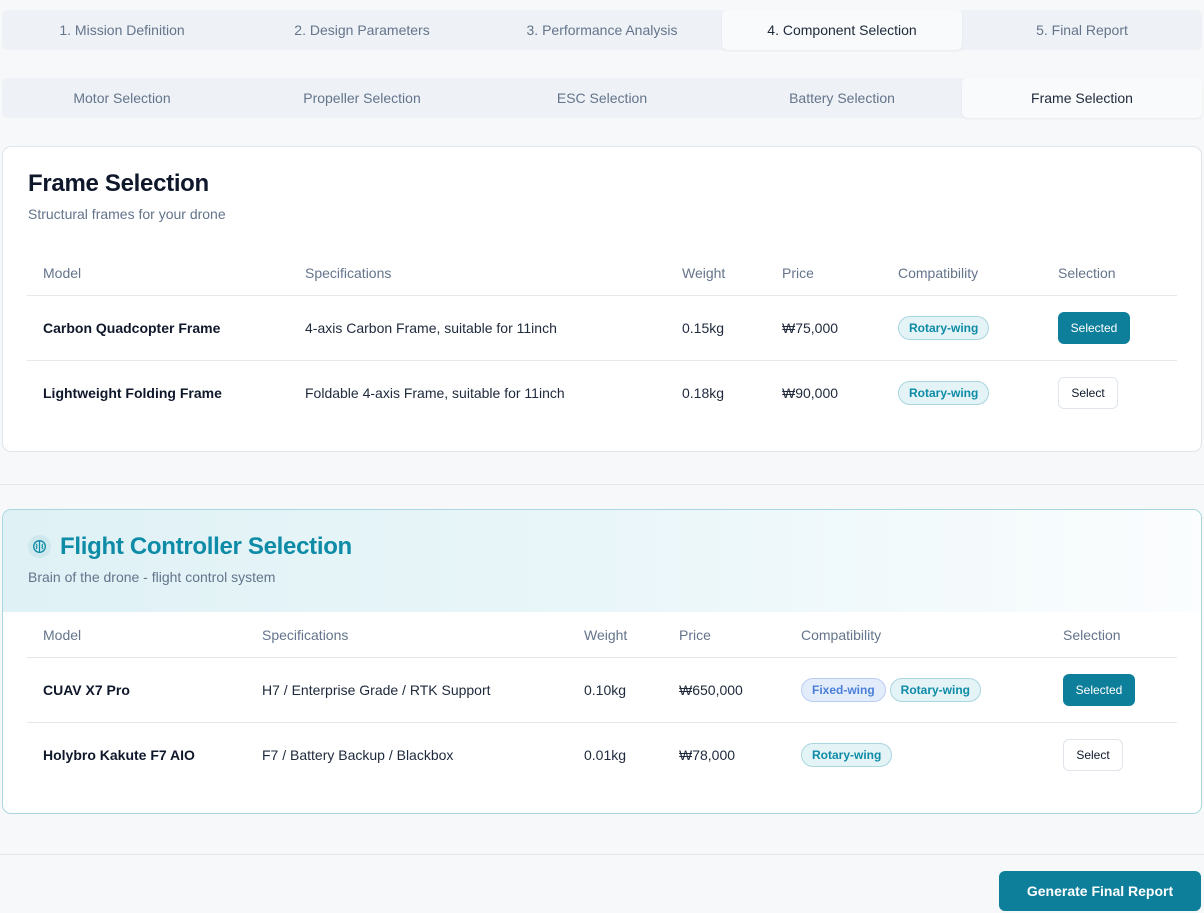  What do you see at coordinates (358, 754) in the screenshot?
I see `specs-cell: F7 / Battery Backup / Blackbox` at bounding box center [358, 754].